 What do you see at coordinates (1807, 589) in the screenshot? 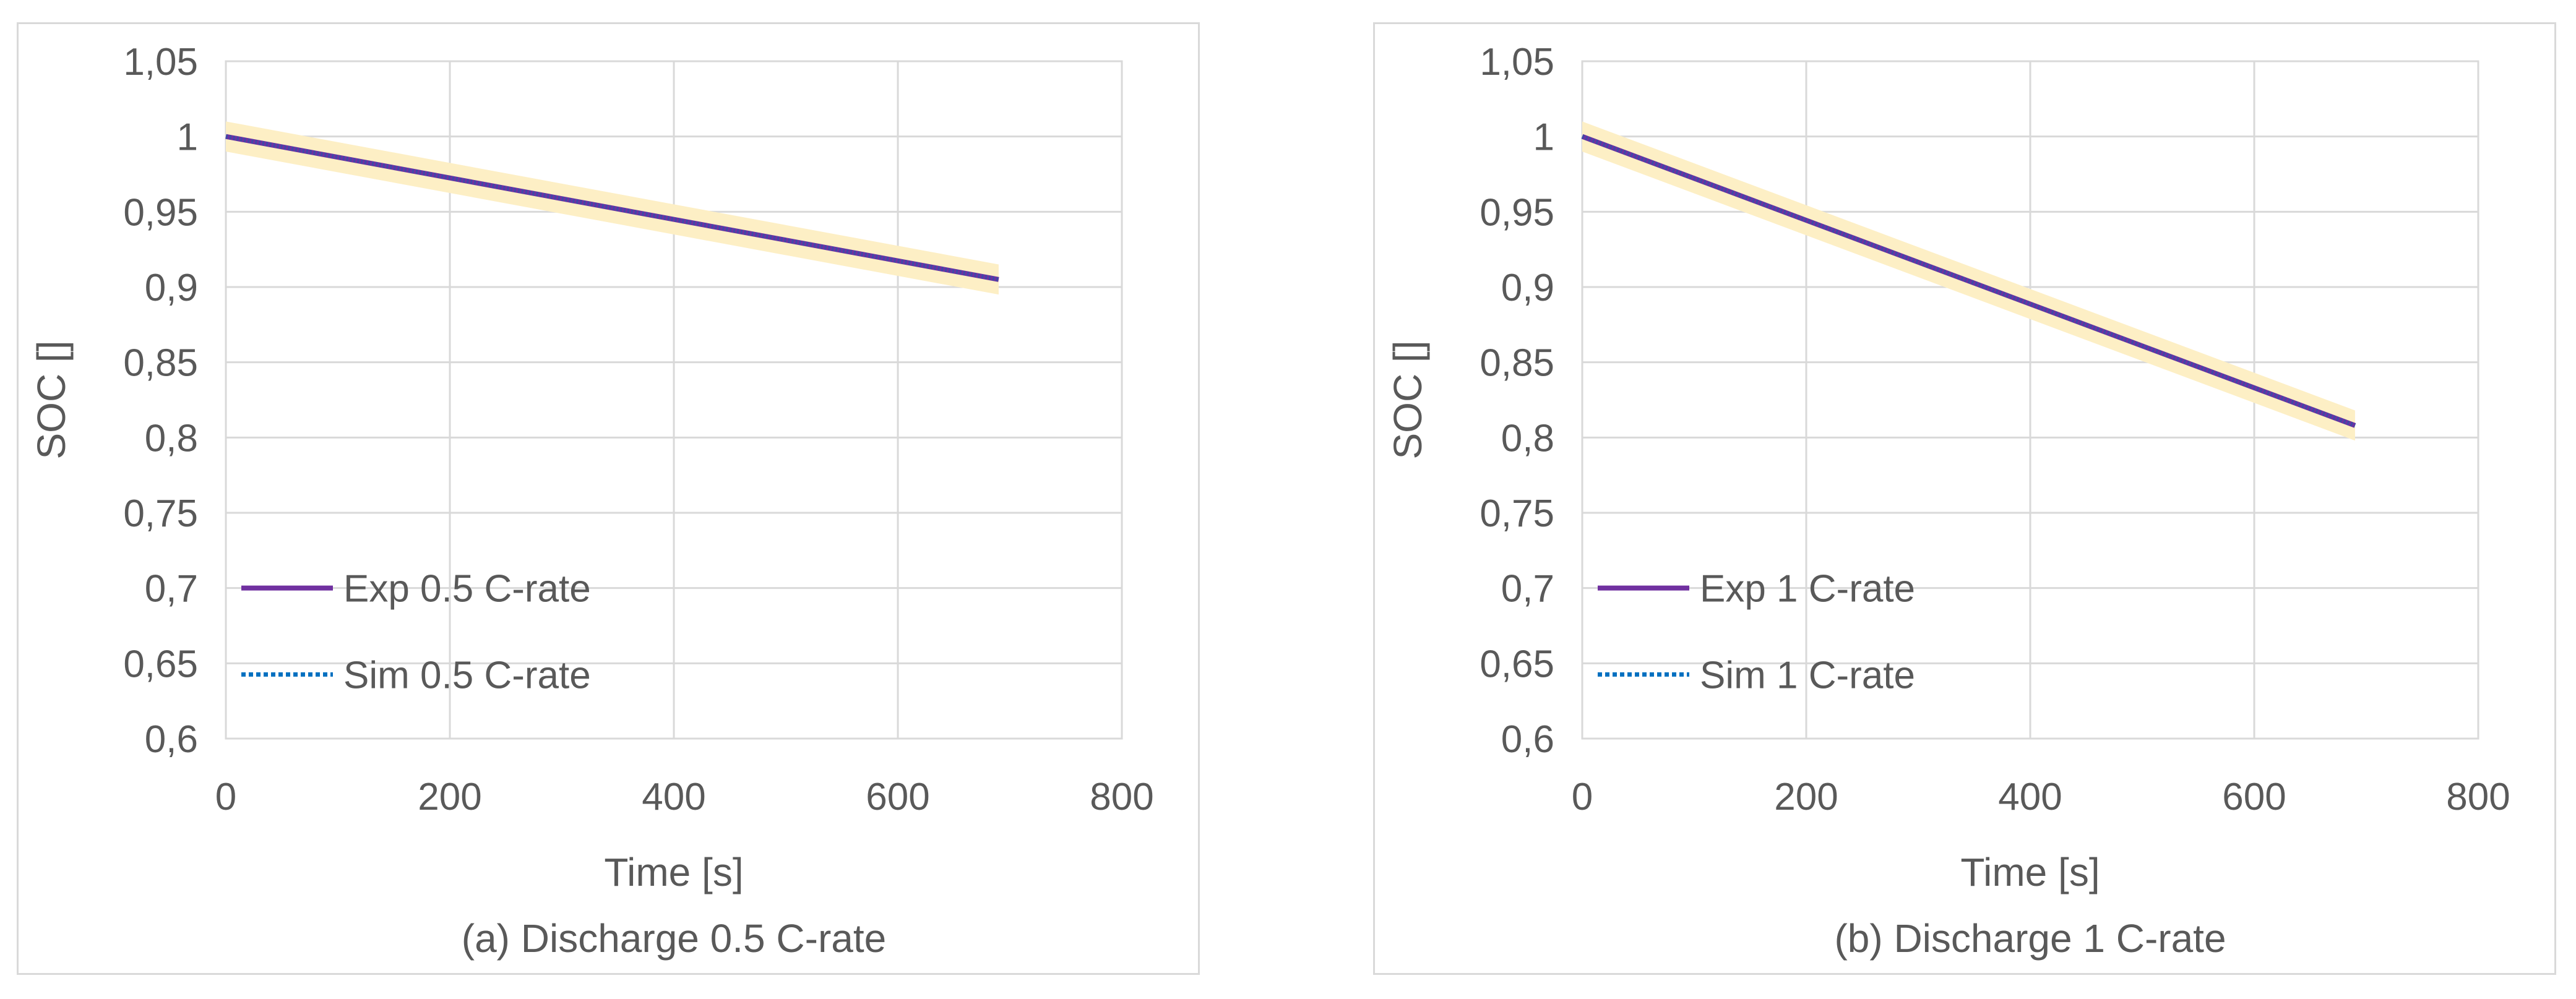
I see `legend-label-exp: Exp 1 C-rate` at bounding box center [1807, 589].